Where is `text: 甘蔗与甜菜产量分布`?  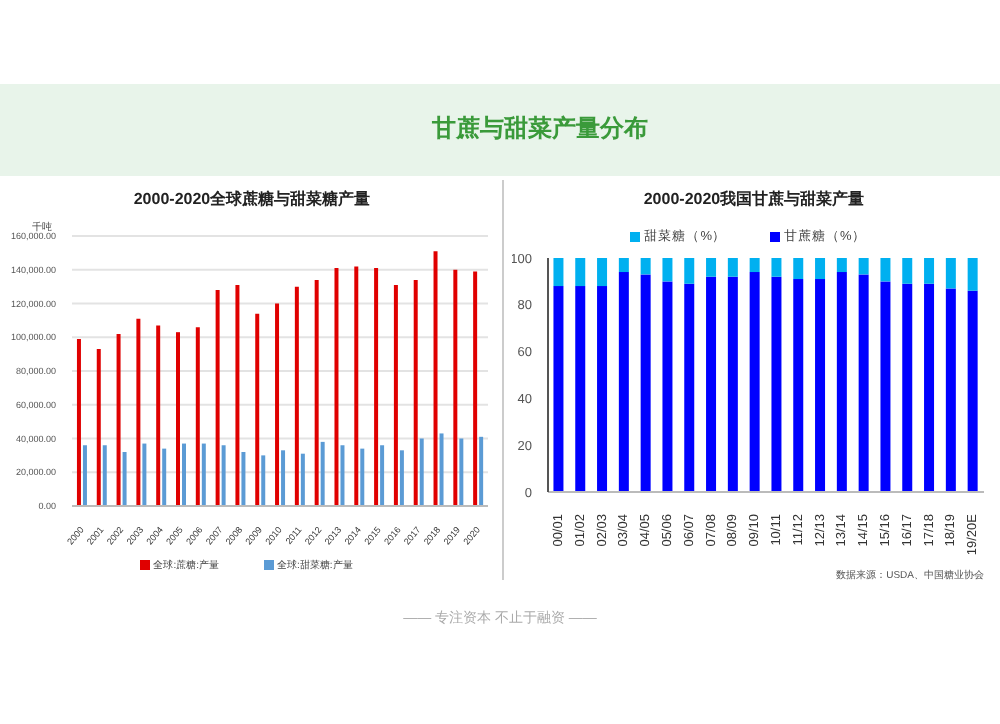
text: 甘蔗与甜菜产量分布 is located at coordinates (540, 129).